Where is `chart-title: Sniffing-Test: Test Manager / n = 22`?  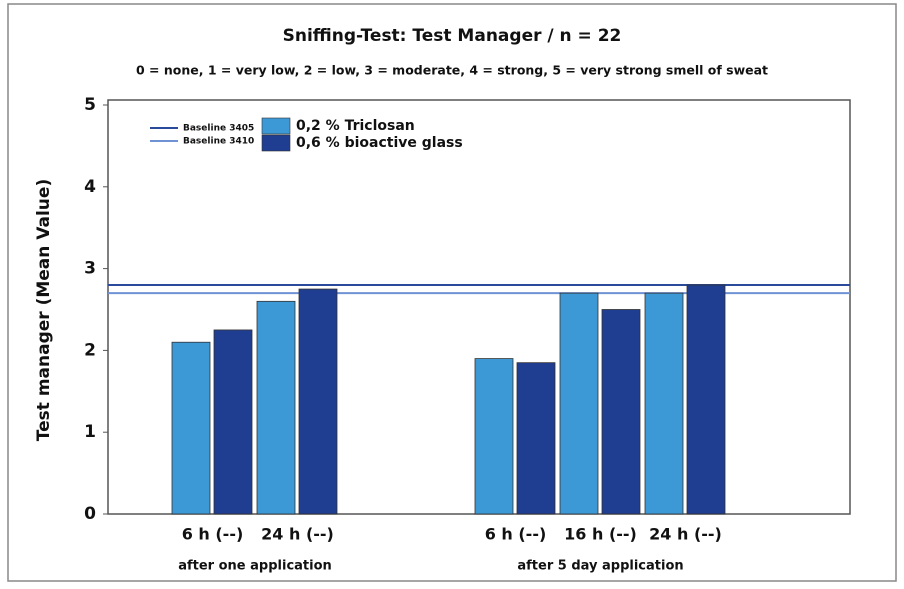 chart-title: Sniffing-Test: Test Manager / n = 22 is located at coordinates (452, 36).